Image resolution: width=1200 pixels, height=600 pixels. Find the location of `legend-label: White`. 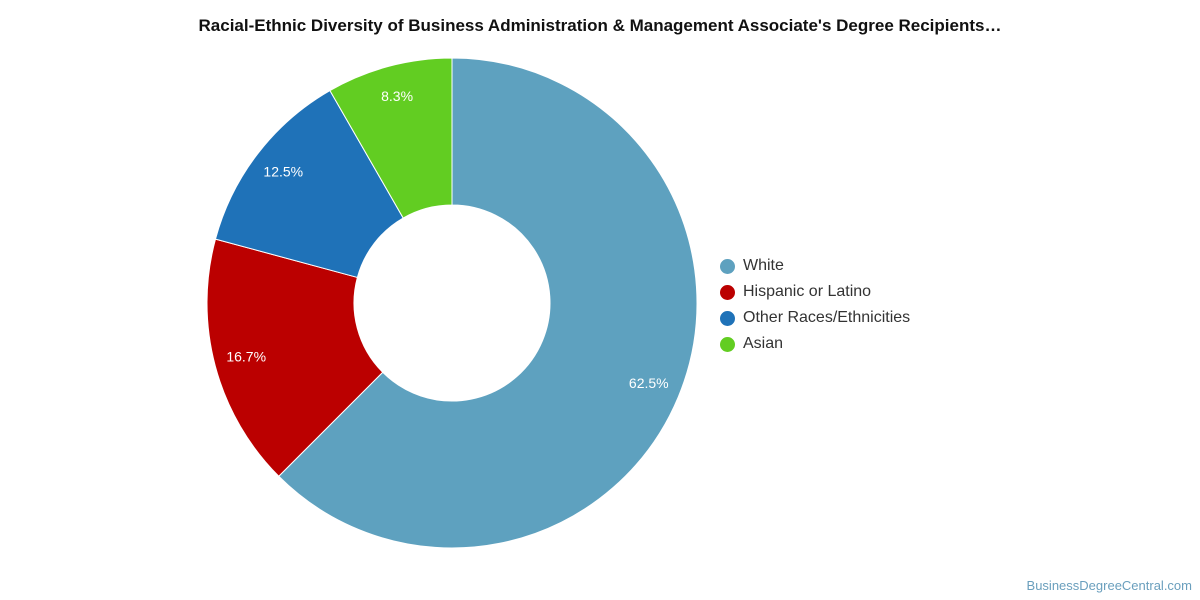

legend-label: White is located at coordinates (763, 265).